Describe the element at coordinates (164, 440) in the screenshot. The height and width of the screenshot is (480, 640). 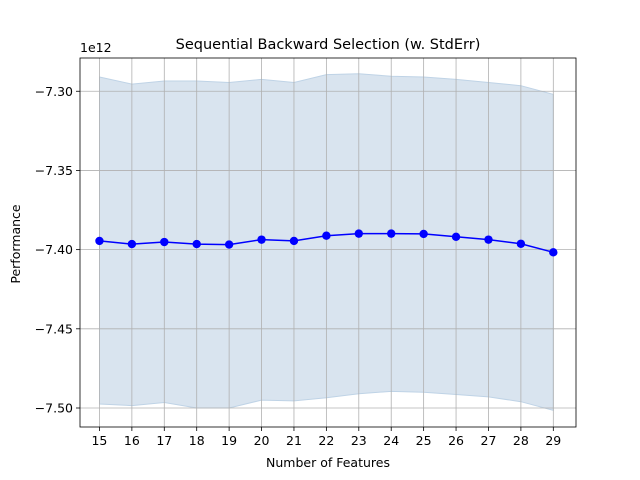
I see `x-tick-label: 17` at that location.